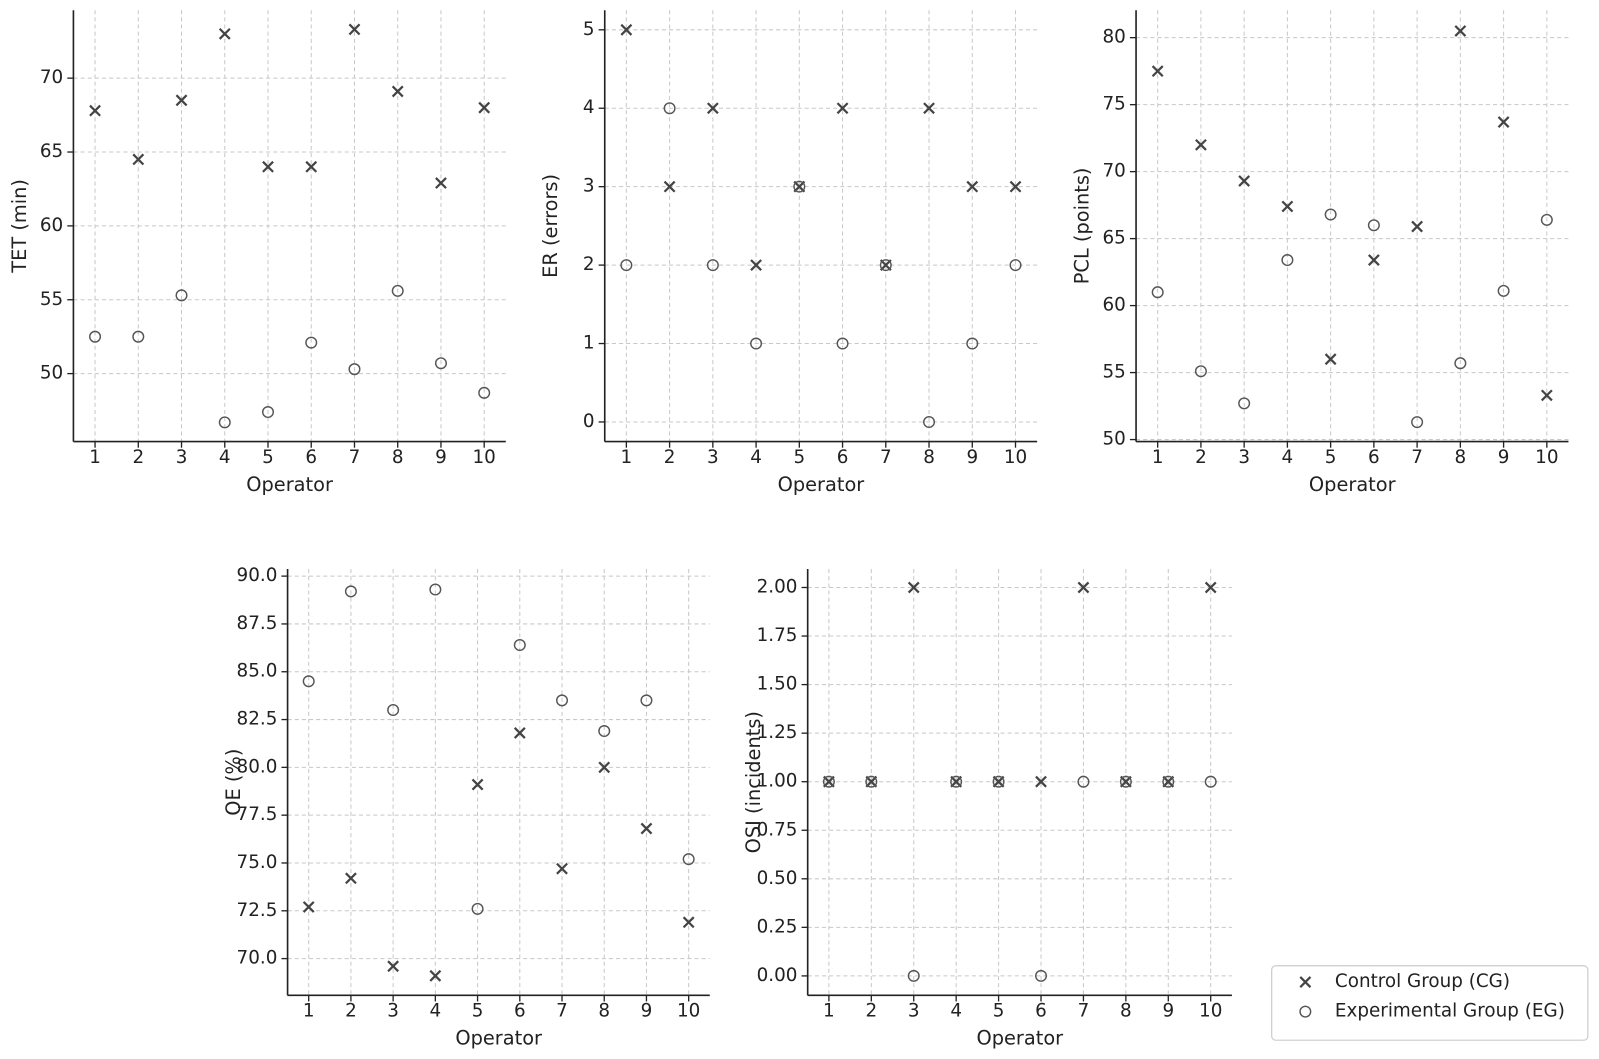 The width and height of the screenshot is (1599, 1059). Describe the element at coordinates (1114, 171) in the screenshot. I see `y-tick-label: 70` at that location.